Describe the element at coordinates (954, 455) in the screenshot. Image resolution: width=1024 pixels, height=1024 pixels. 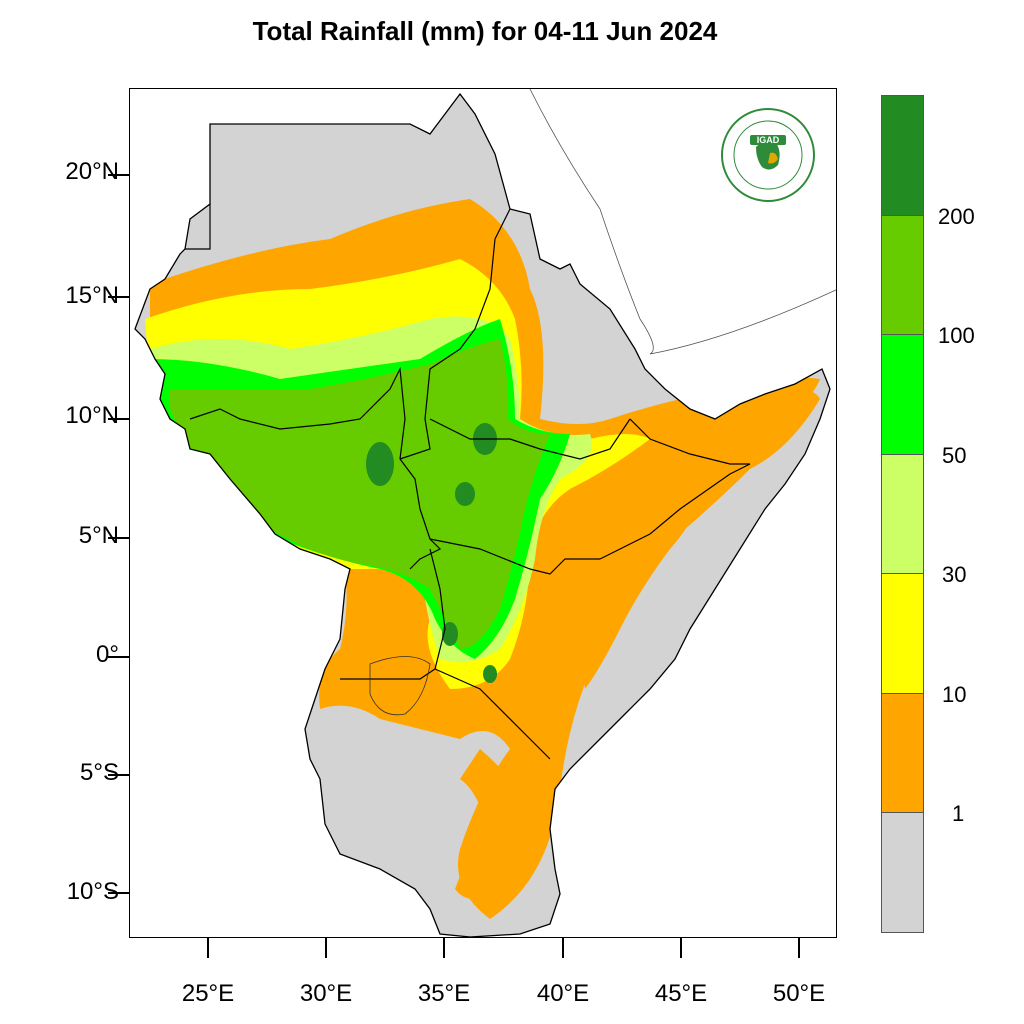
I see `legend-label-50: 50` at that location.